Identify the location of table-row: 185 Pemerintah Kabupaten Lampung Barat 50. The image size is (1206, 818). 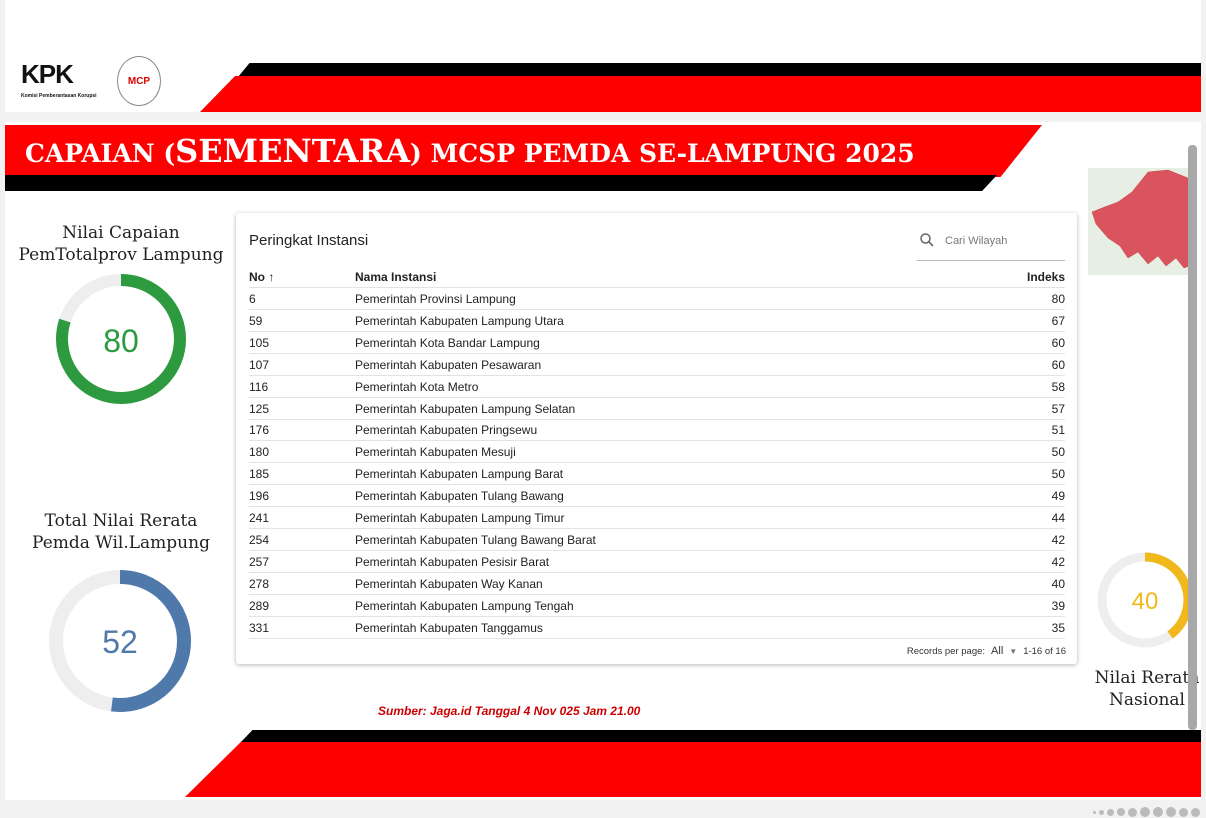
(657, 474).